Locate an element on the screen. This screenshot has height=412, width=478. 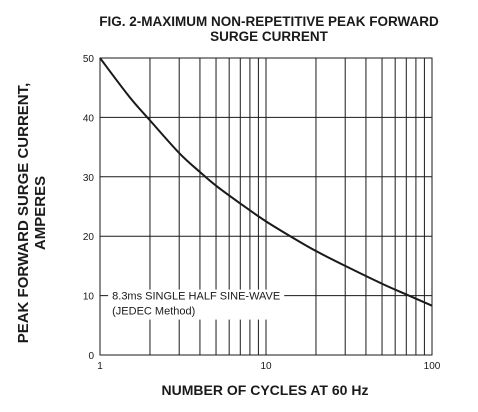
annotation-background is located at coordinates (196, 304).